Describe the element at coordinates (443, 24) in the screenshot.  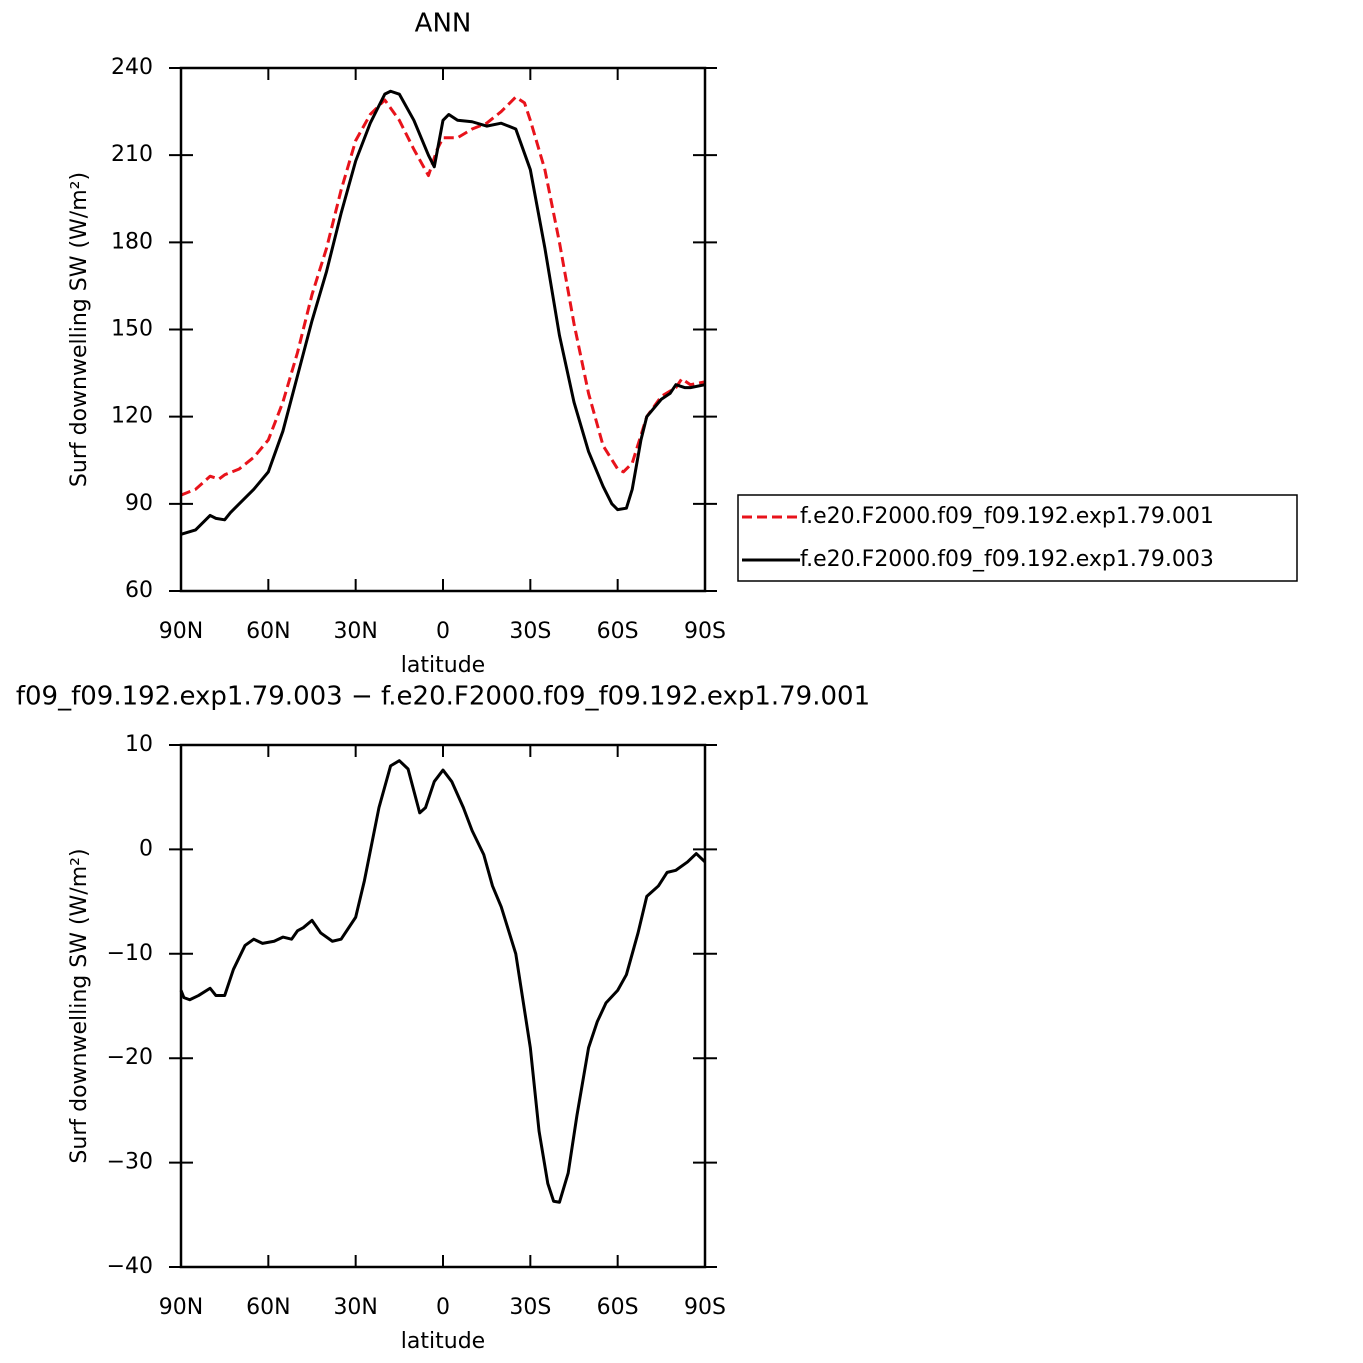
I see `chart-title: ANN` at that location.